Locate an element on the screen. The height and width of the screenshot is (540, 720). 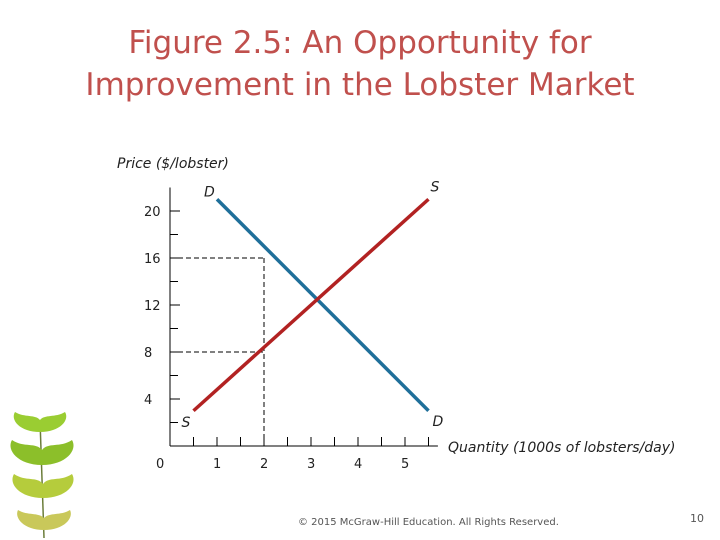
ginkgo-leaves-decoration is located at coordinates (42, 475).